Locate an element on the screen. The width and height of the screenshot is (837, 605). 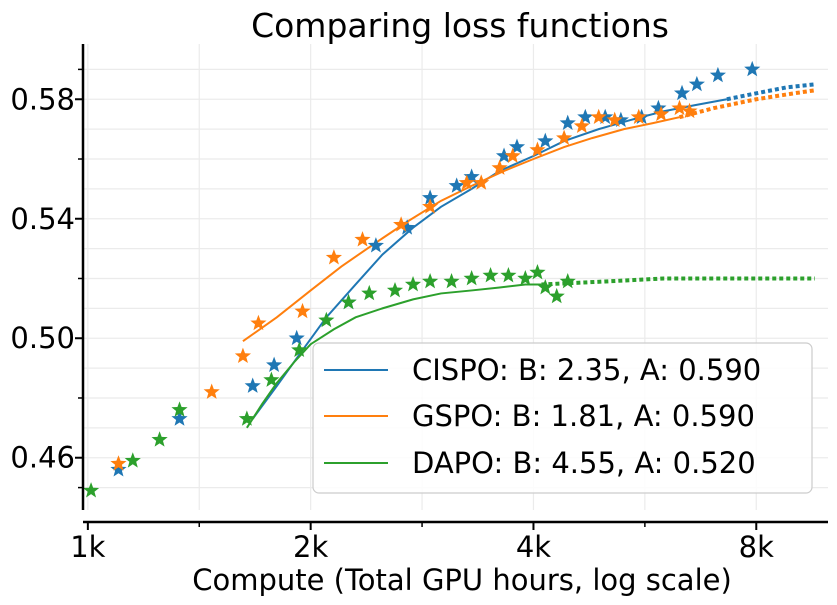
y-tick-label: 0.46 is located at coordinates (42, 458).